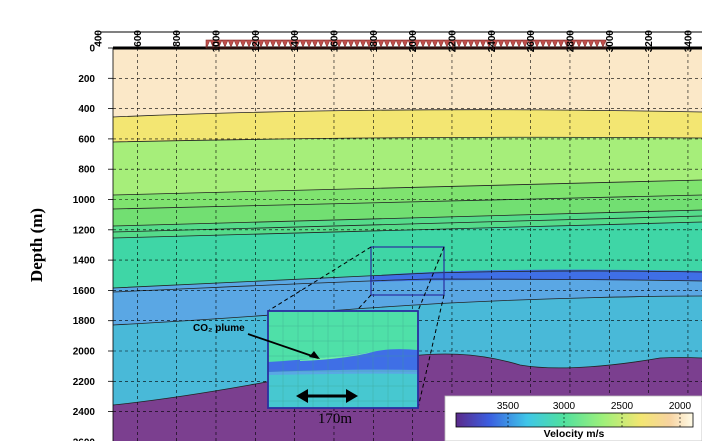 The width and height of the screenshot is (702, 441). I want to click on x-tick-label: 2800, so click(570, 41).